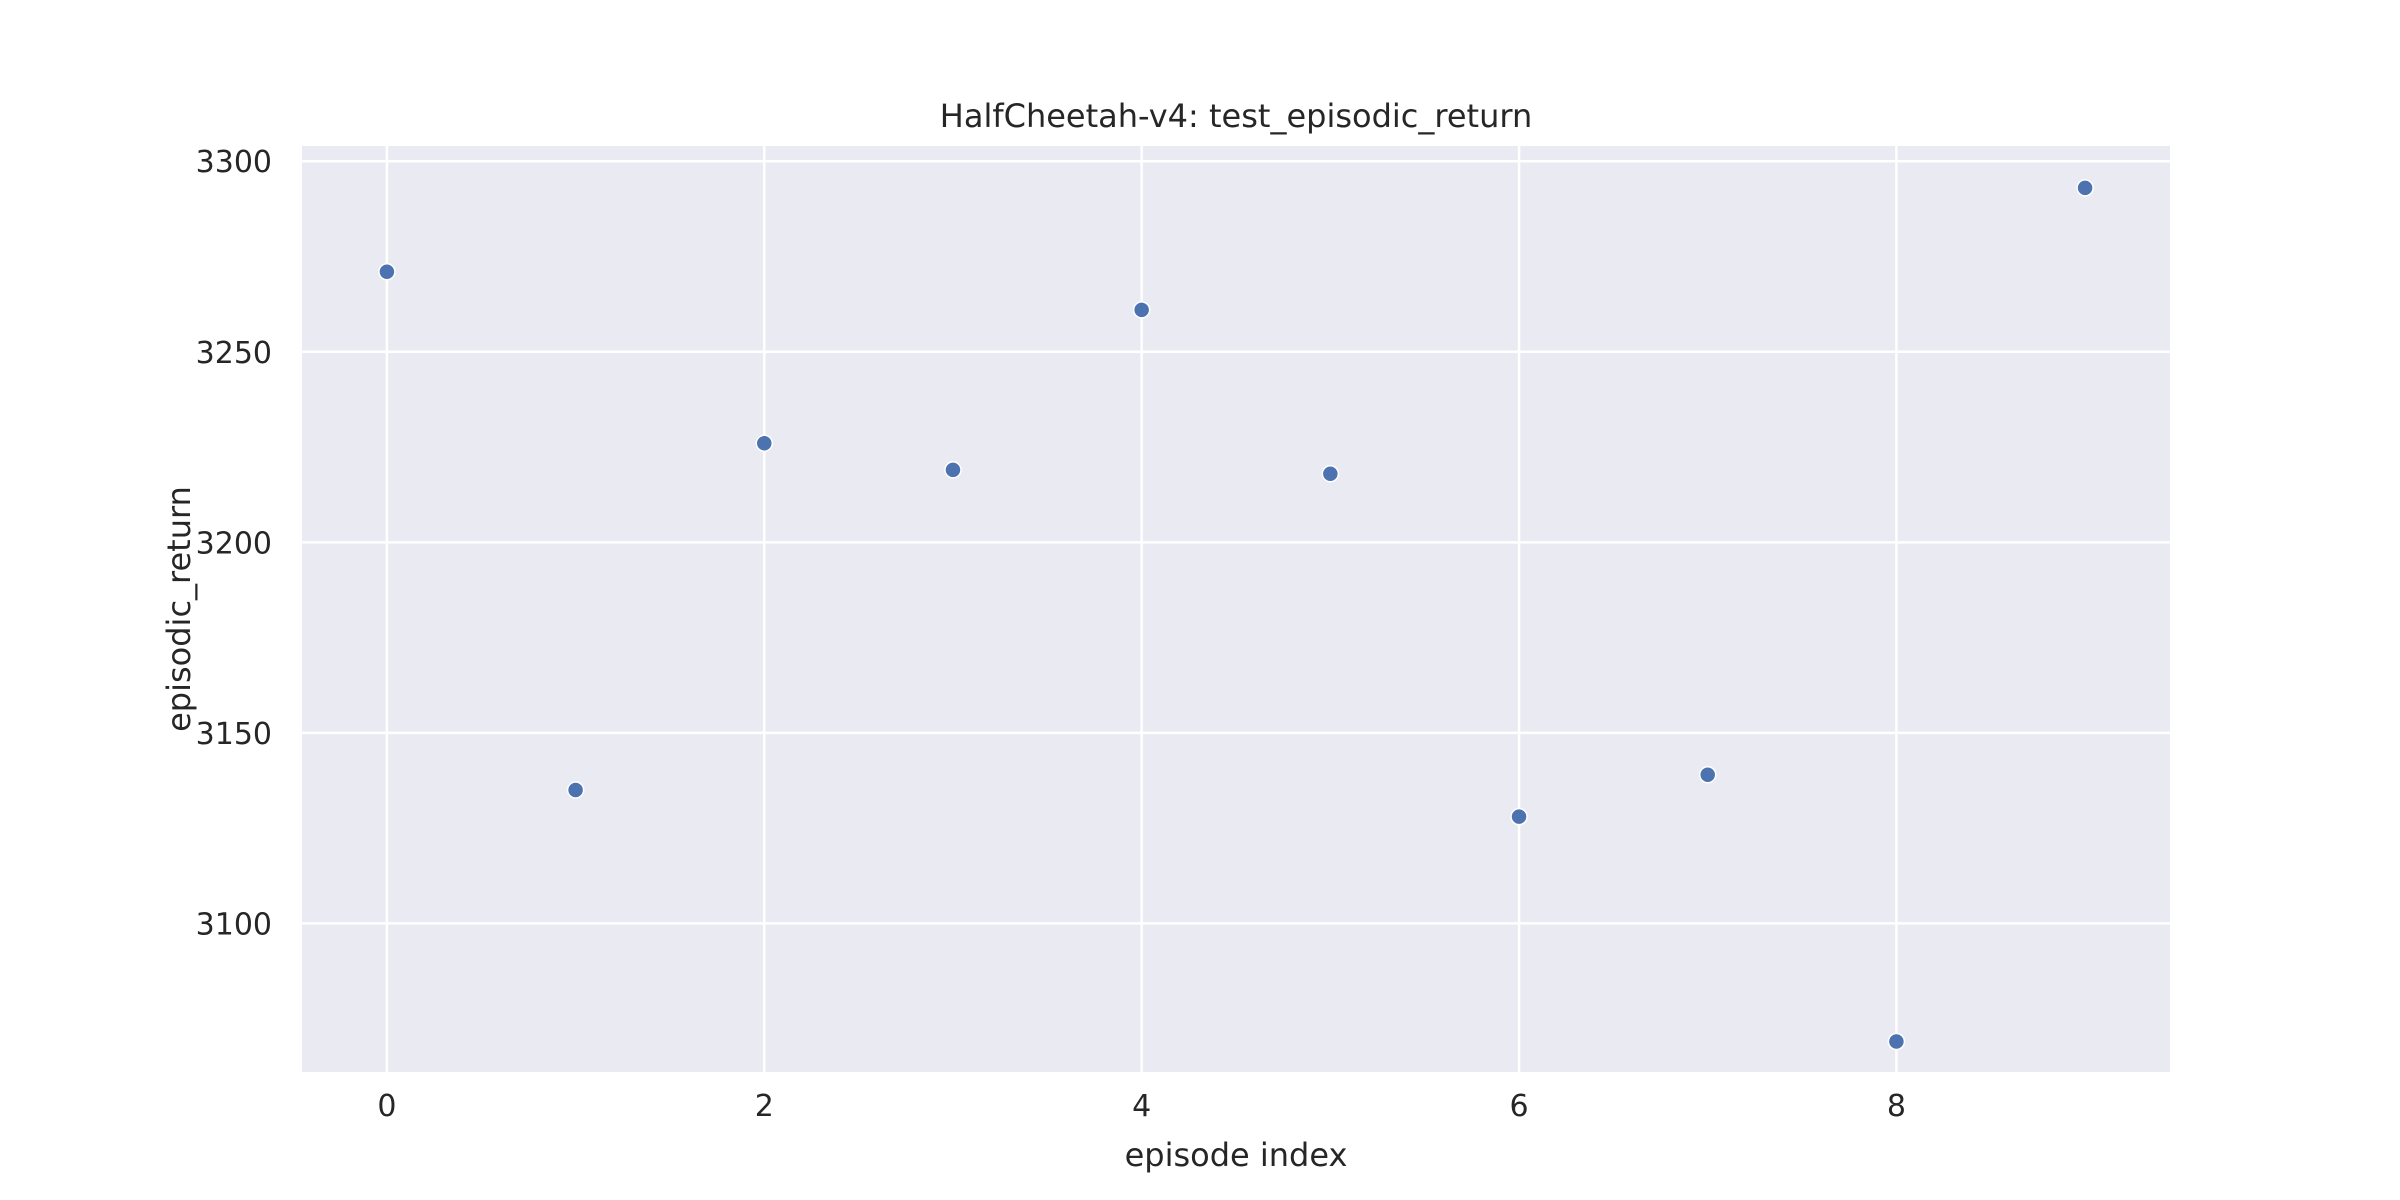  What do you see at coordinates (1896, 1106) in the screenshot?
I see `x-tick-label: 8` at bounding box center [1896, 1106].